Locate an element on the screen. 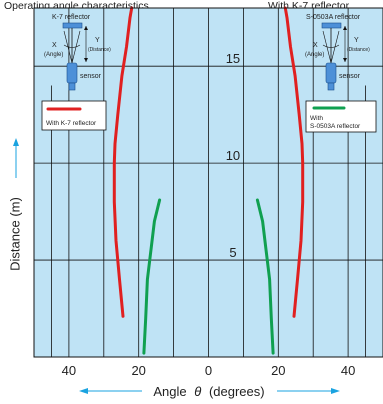 The image size is (383, 404). y-tick-label: 5 is located at coordinates (232, 252).